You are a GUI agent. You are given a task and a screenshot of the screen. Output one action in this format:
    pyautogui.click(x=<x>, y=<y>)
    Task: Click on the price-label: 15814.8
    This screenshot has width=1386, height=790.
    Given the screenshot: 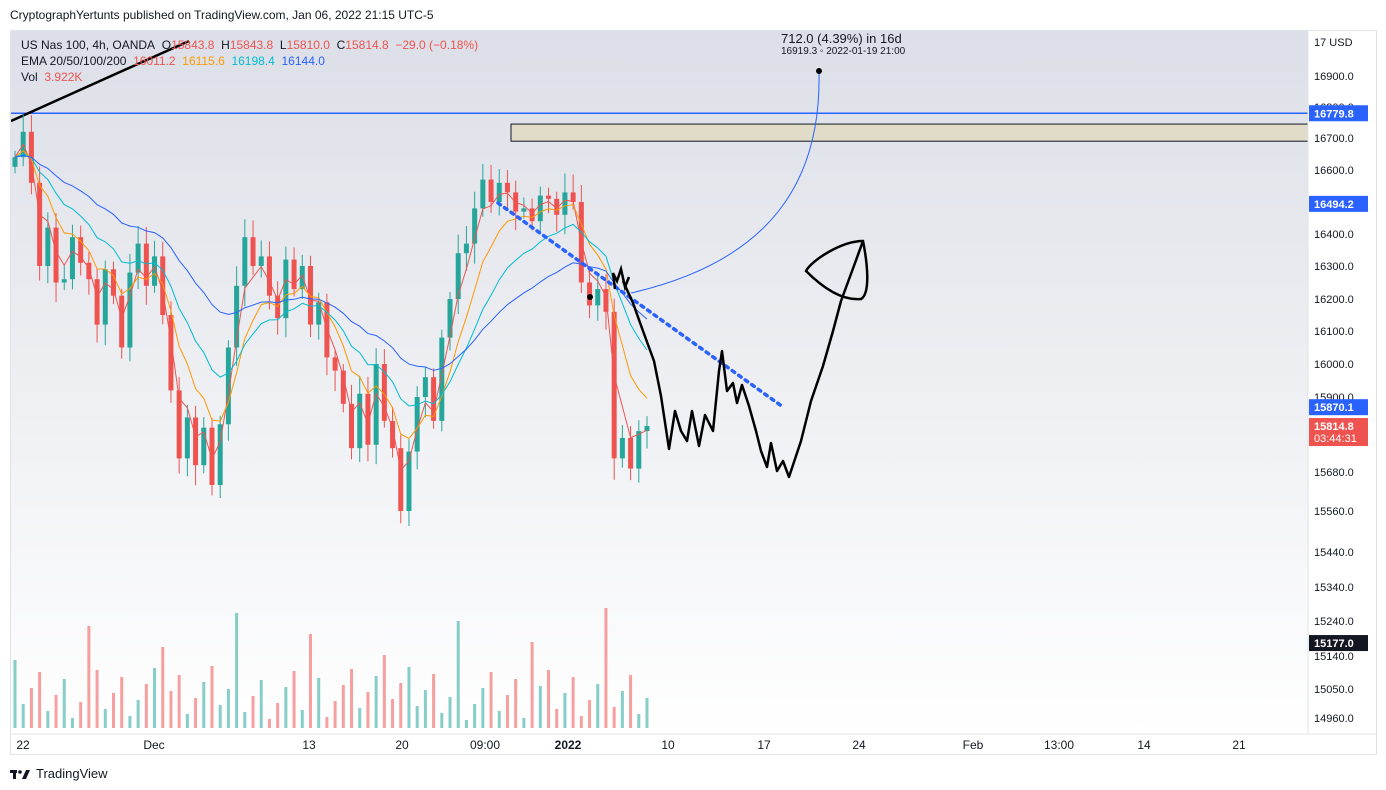 What is the action you would take?
    pyautogui.click(x=1334, y=427)
    